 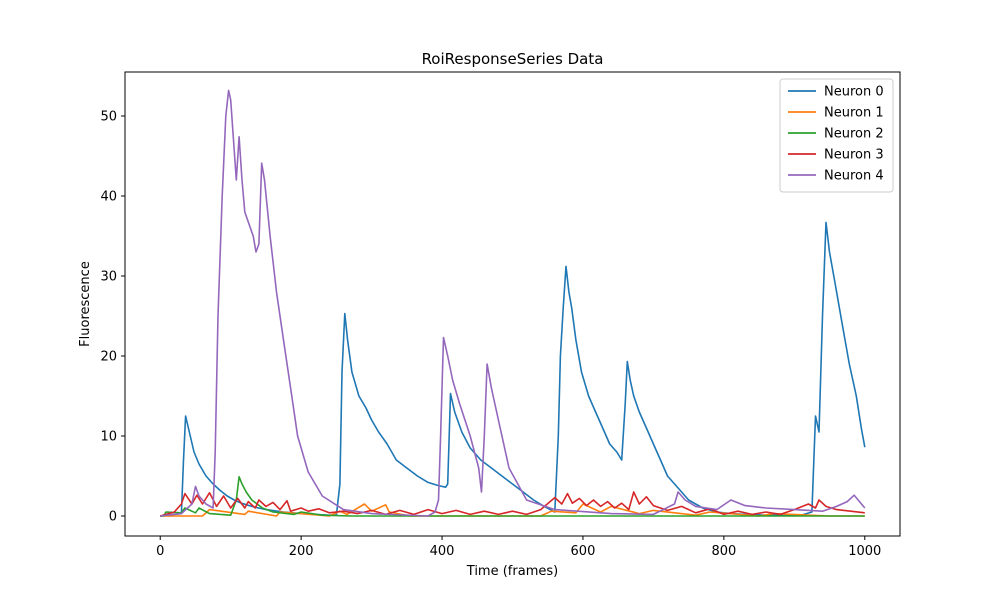 What do you see at coordinates (160, 551) in the screenshot?
I see `x-tick-label: 0` at bounding box center [160, 551].